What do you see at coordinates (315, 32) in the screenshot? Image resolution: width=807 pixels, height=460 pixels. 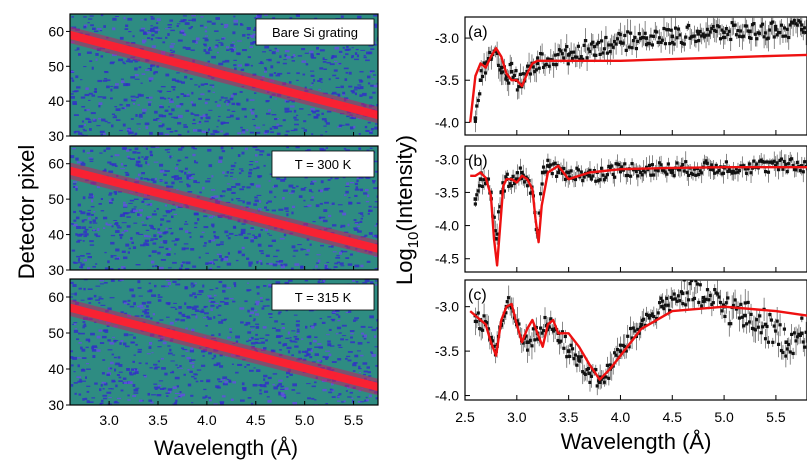 I see `panel-label-box` at bounding box center [315, 32].